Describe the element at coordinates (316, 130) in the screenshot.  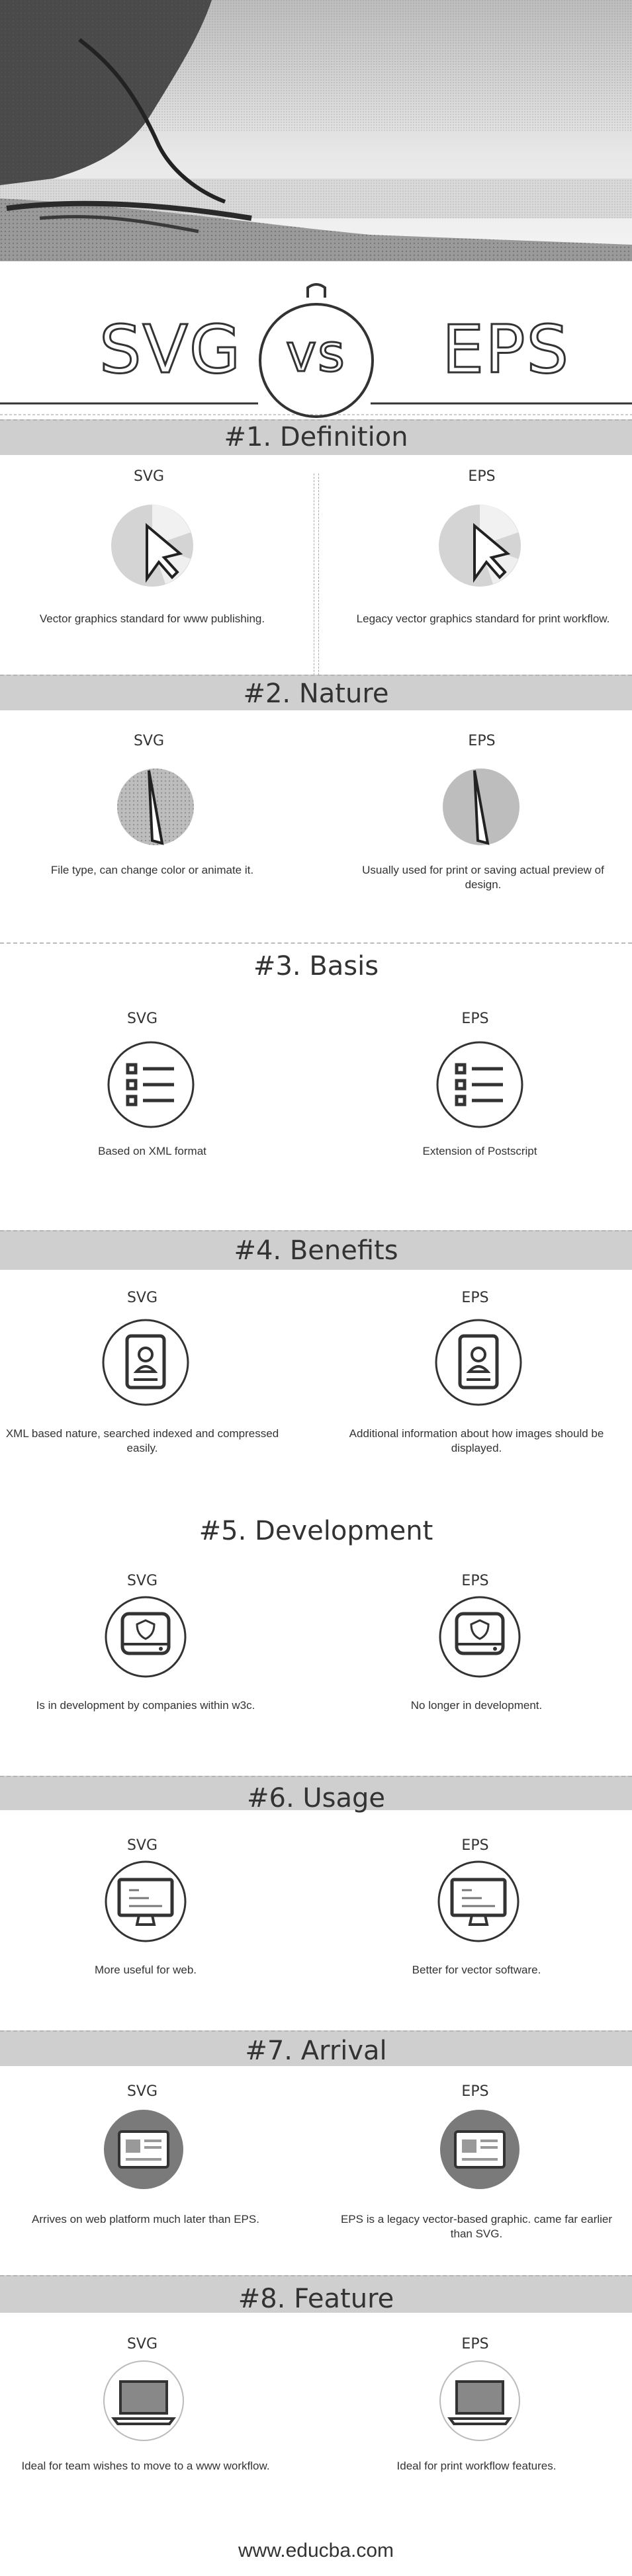
I see `hero-landscape-image` at that location.